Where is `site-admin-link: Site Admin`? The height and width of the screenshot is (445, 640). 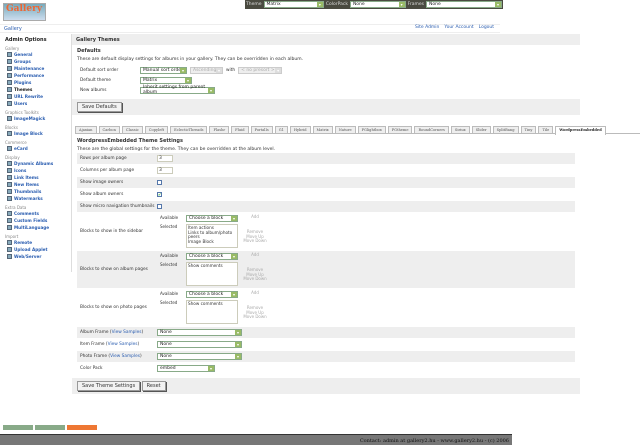 site-admin-link: Site Admin is located at coordinates (427, 27).